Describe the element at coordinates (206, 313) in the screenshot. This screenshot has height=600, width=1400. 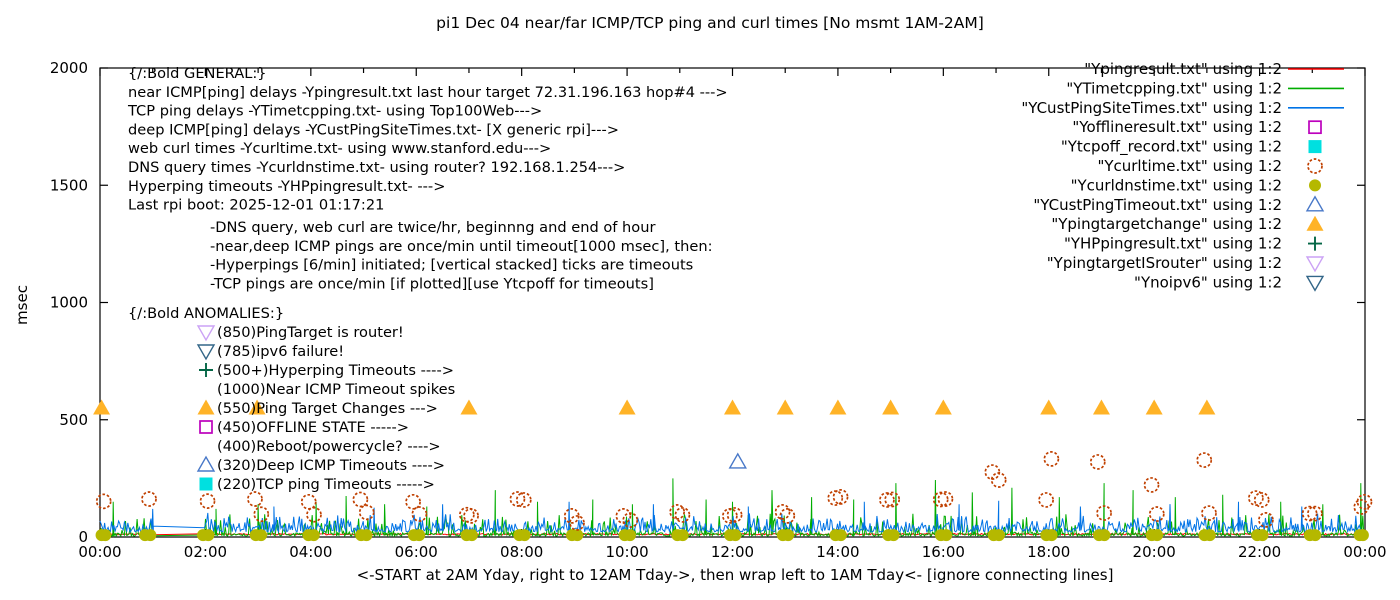
I see `anomalies-heading: {/:Bold ANOMALIES:}` at that location.